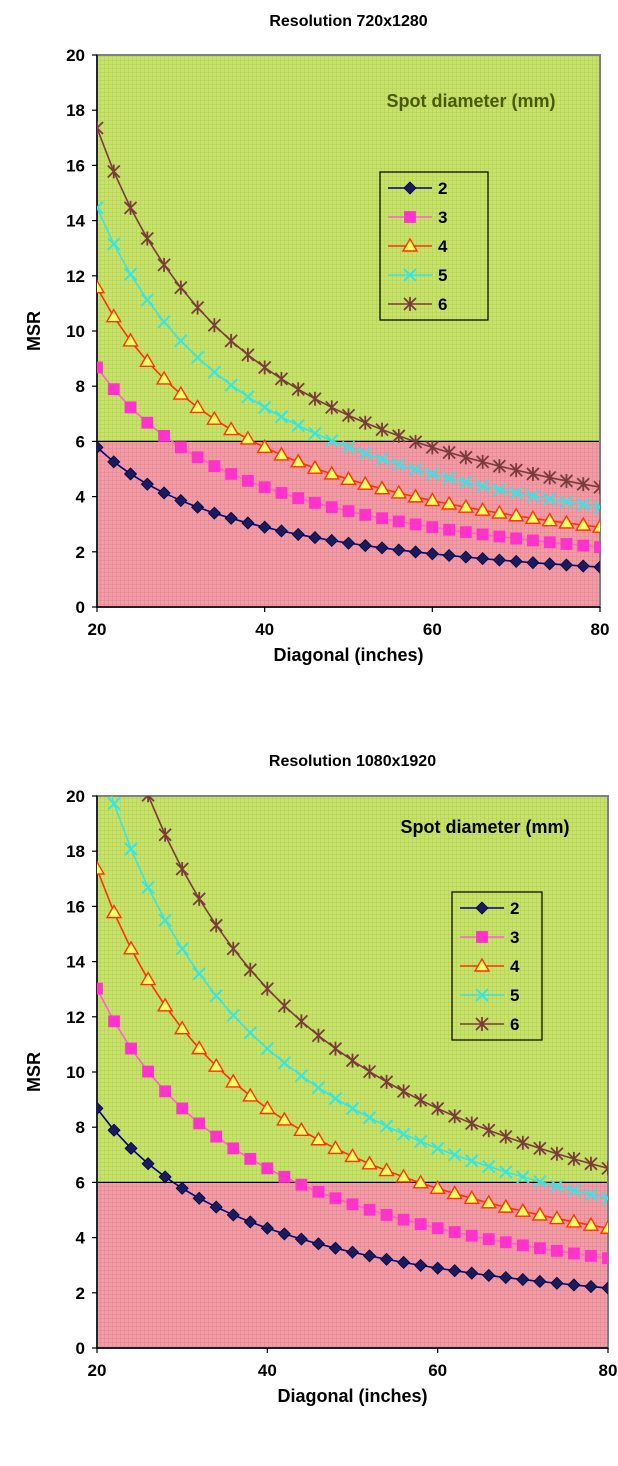 Image resolution: width=618 pixels, height=1466 pixels. I want to click on legend-item-6: 6, so click(489, 1024).